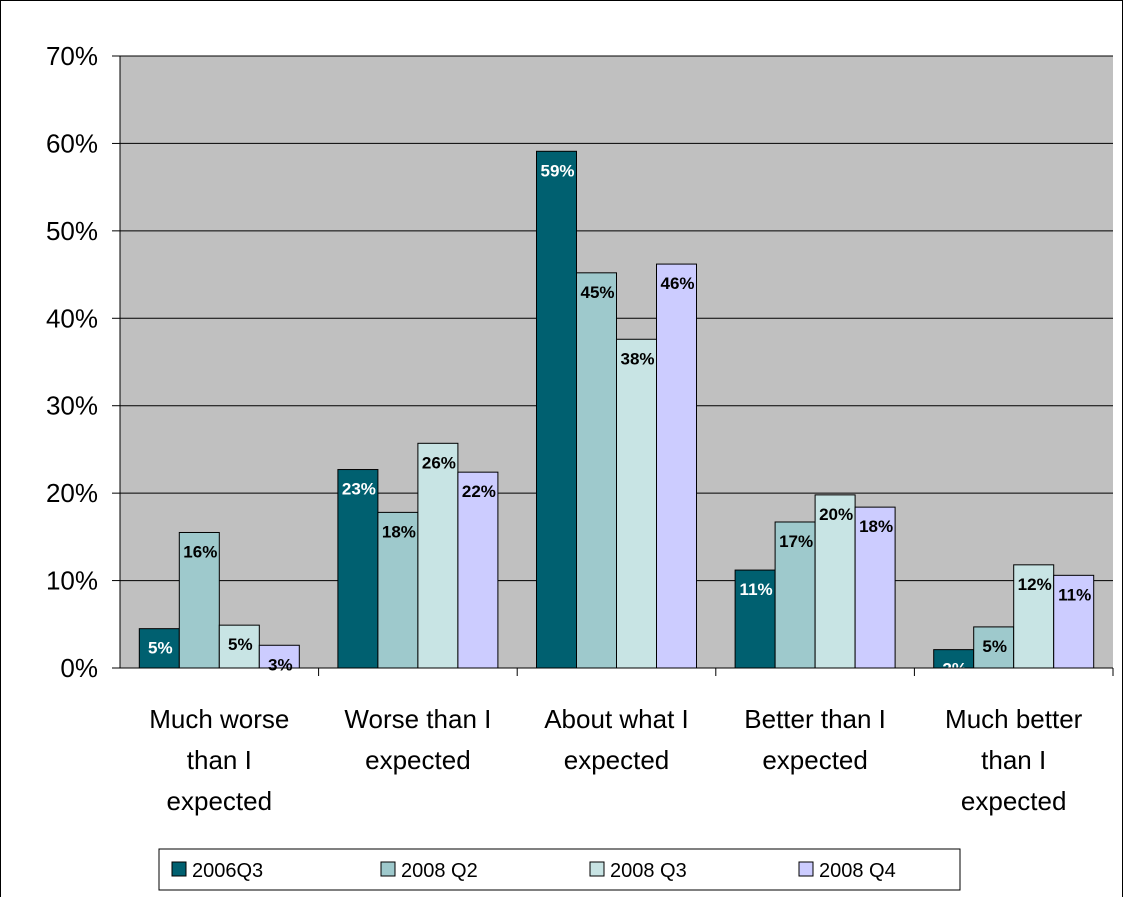  Describe the element at coordinates (359, 489) in the screenshot. I see `data-label: 23%` at that location.